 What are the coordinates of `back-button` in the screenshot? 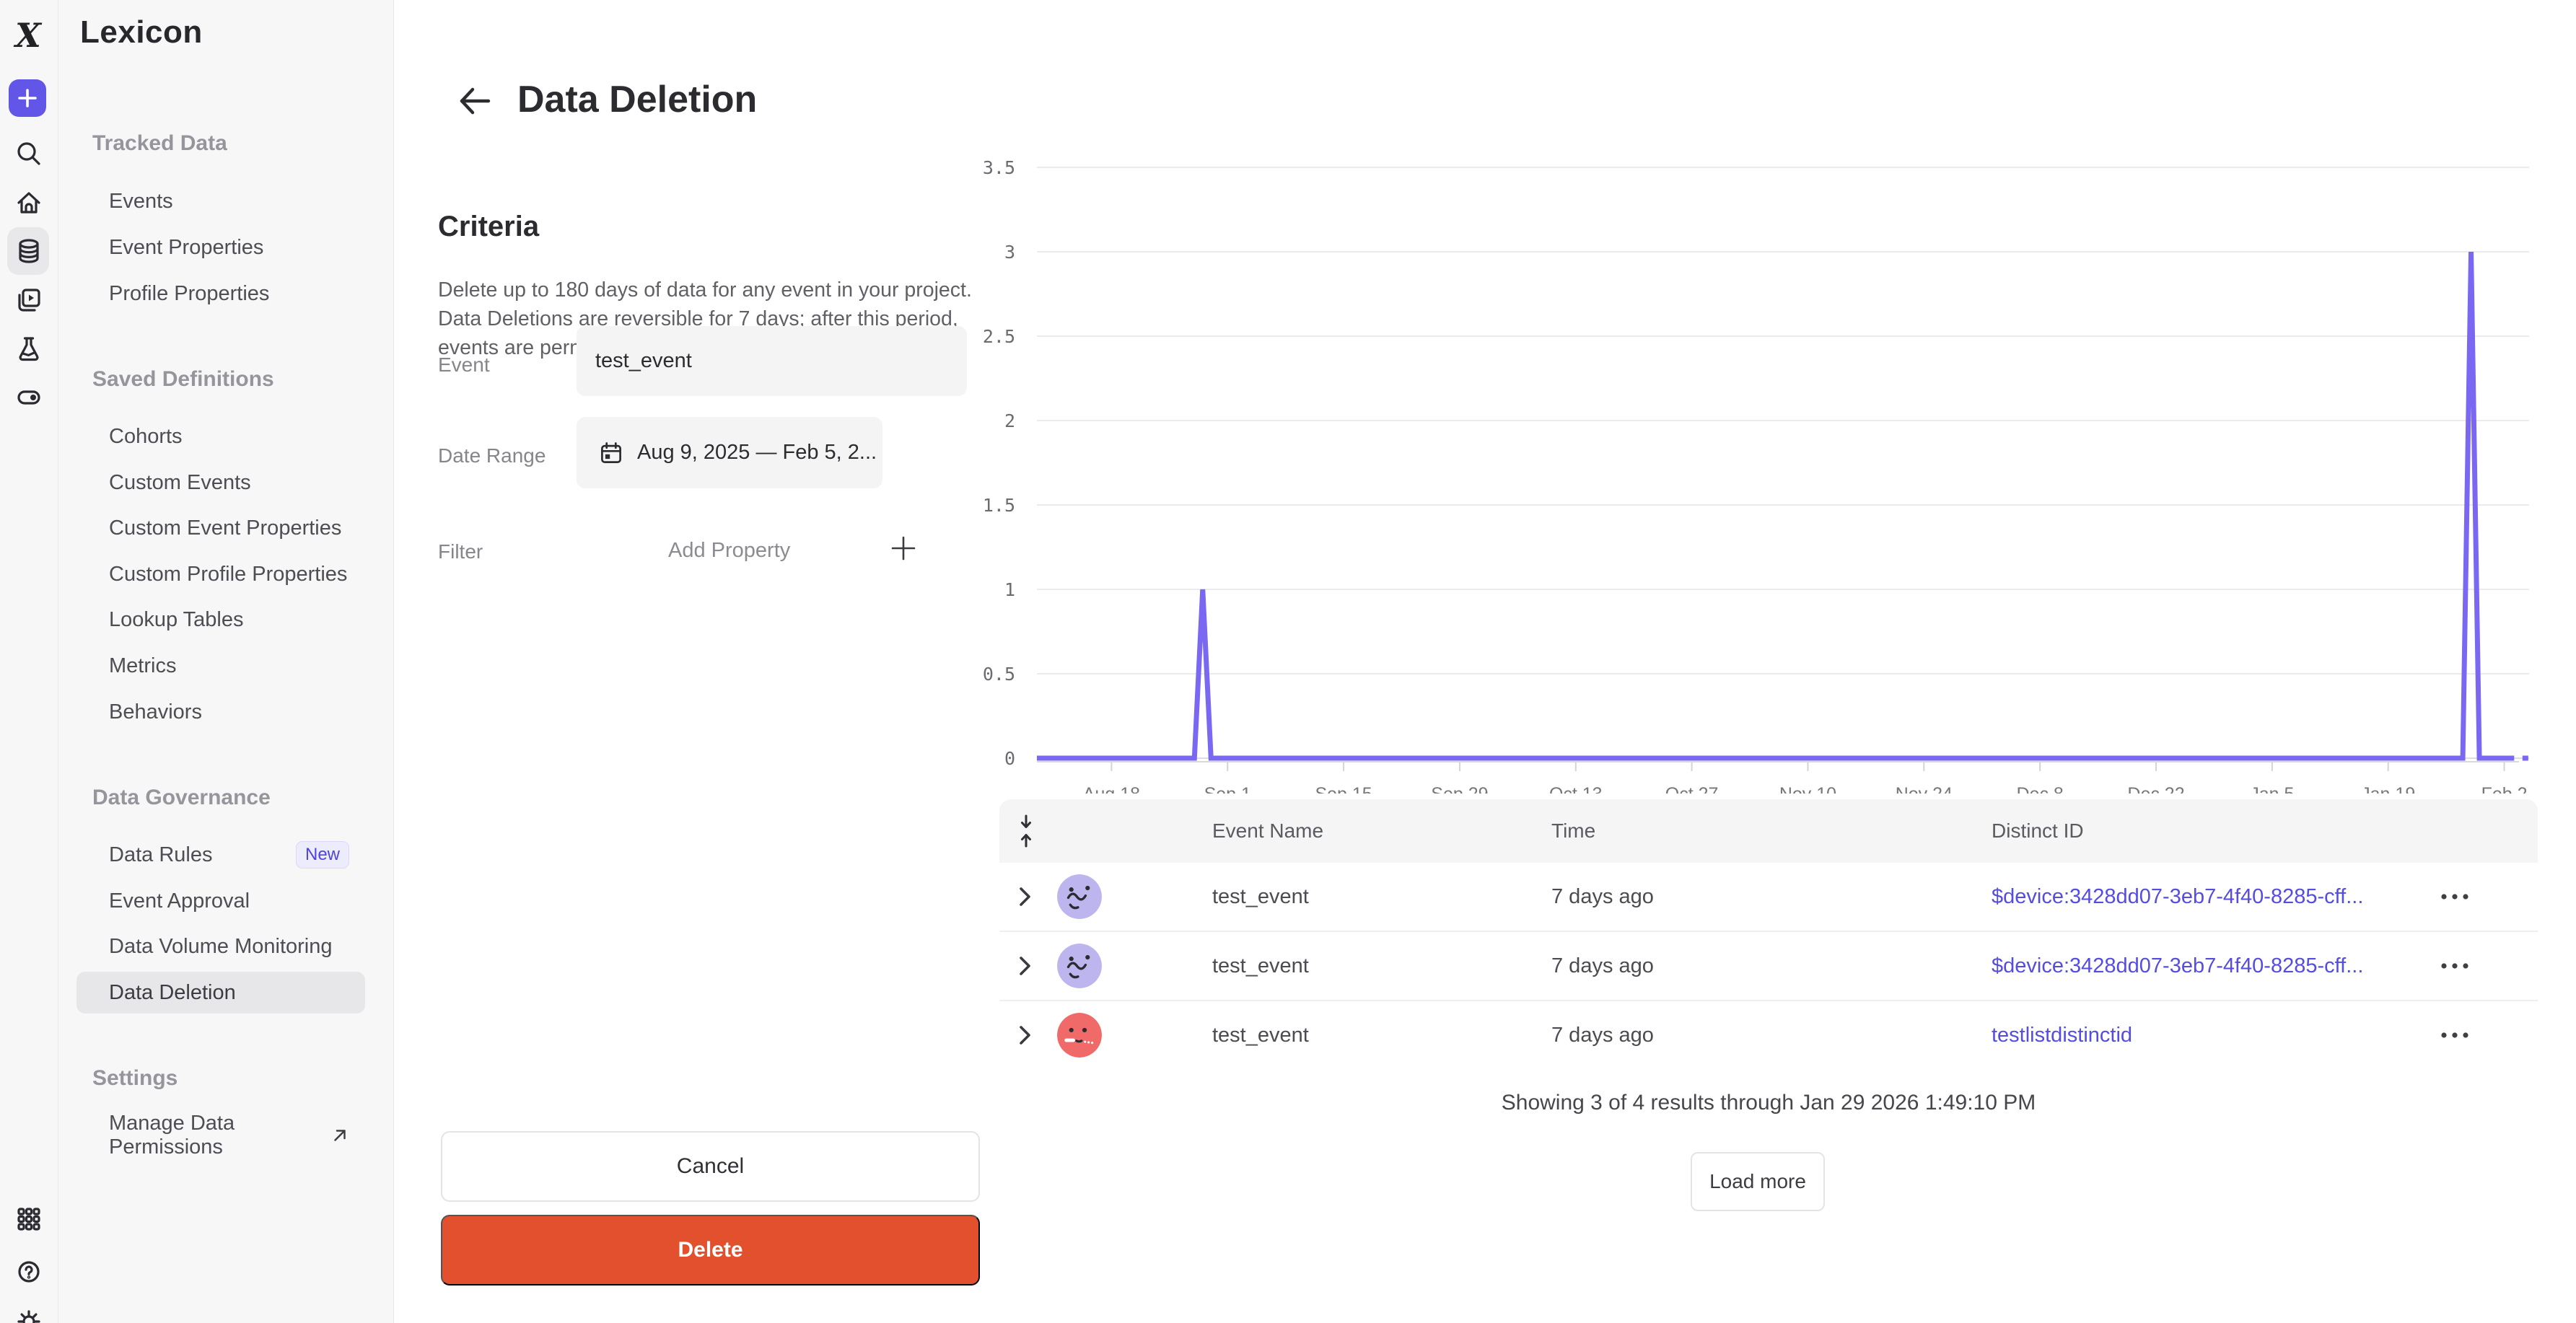 It's located at (475, 101).